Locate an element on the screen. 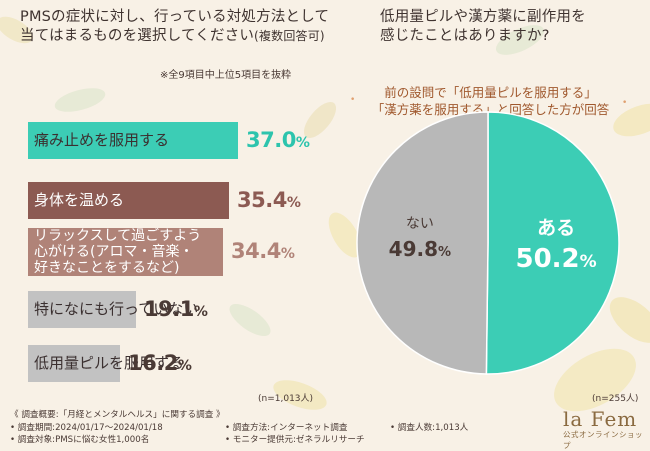  bar-label-1: 痛み止めを服用する is located at coordinates (101, 140).